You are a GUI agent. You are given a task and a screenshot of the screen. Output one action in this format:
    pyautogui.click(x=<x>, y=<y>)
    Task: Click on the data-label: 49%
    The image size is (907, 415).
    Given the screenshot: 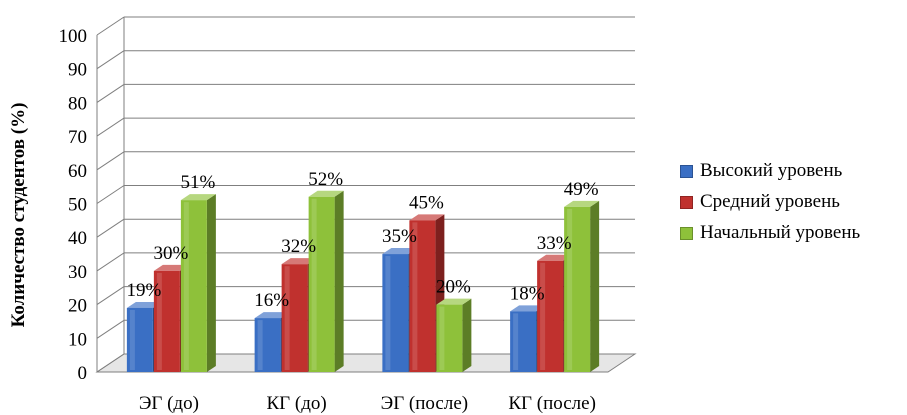 What is the action you would take?
    pyautogui.click(x=581, y=189)
    